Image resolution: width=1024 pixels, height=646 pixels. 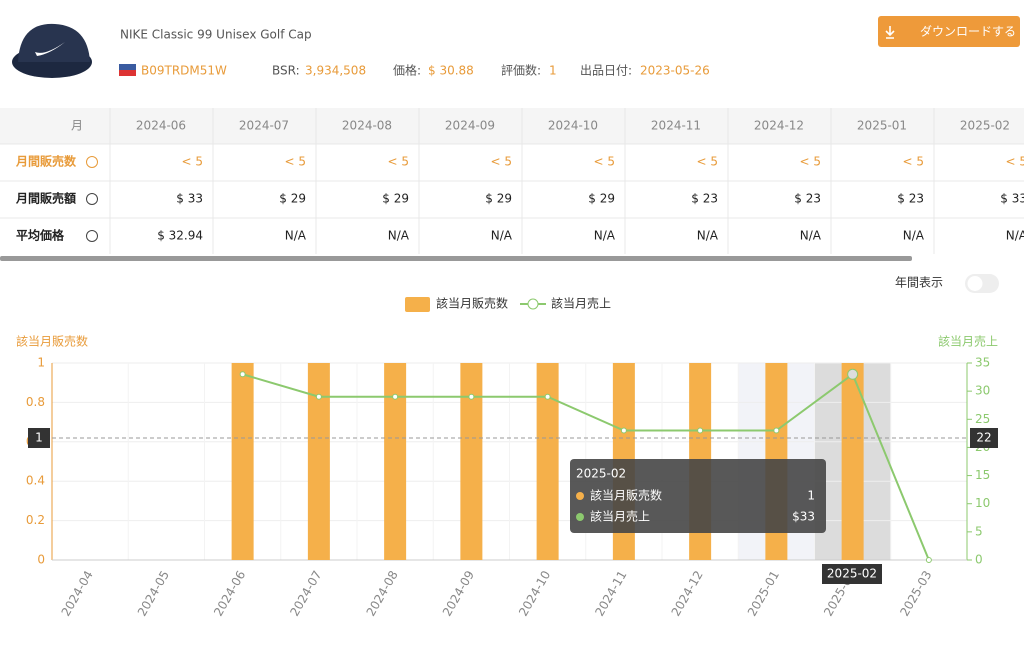 What do you see at coordinates (41, 560) in the screenshot?
I see `y-tick-label: 0` at bounding box center [41, 560].